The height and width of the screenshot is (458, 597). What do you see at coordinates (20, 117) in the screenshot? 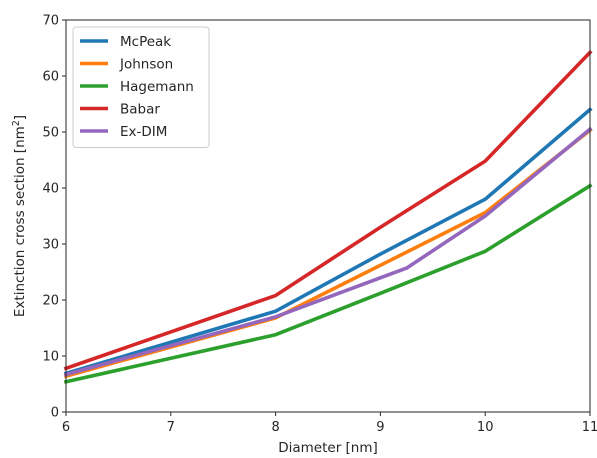
I see `y-axis-label-close: ]` at bounding box center [20, 117].